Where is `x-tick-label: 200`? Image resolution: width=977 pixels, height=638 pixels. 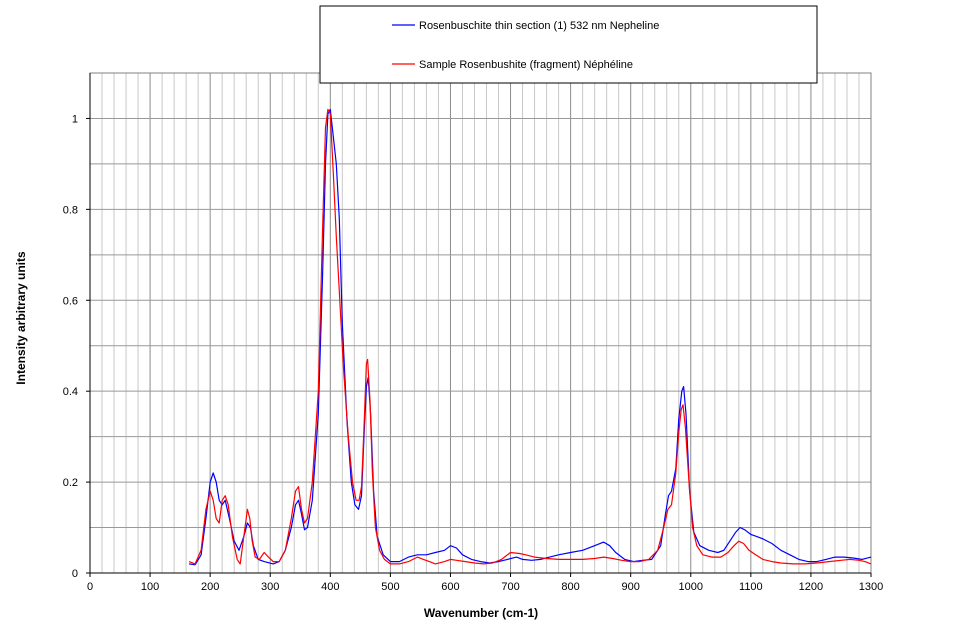
x-tick-label: 200 is located at coordinates (210, 587).